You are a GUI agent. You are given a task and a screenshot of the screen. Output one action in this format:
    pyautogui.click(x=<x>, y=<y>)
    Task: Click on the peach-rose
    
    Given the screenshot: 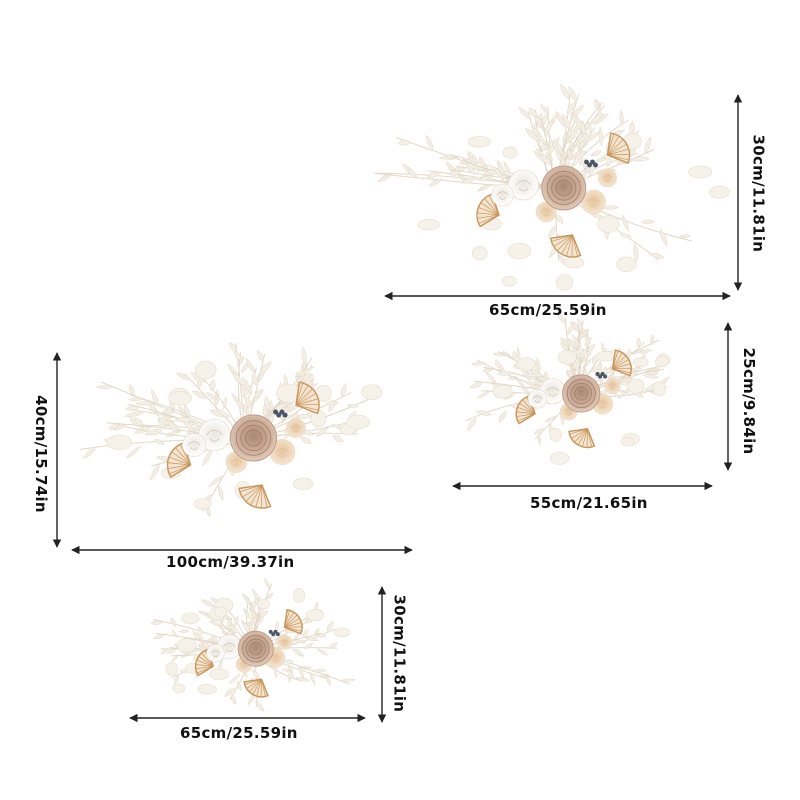 What is the action you would take?
    pyautogui.click(x=546, y=212)
    